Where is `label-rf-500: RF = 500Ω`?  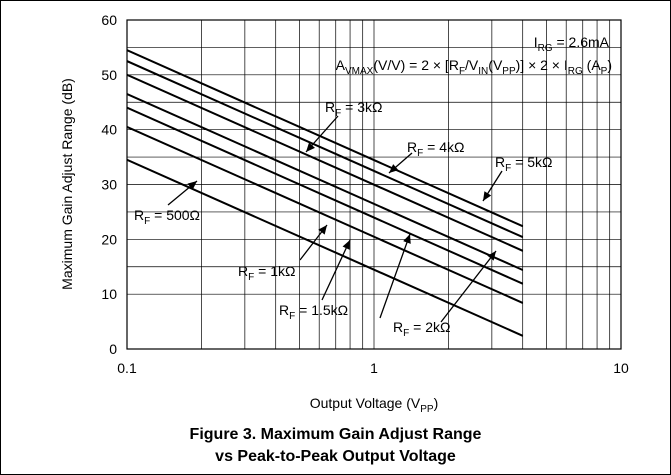
label-rf-500: RF = 500Ω is located at coordinates (167, 217).